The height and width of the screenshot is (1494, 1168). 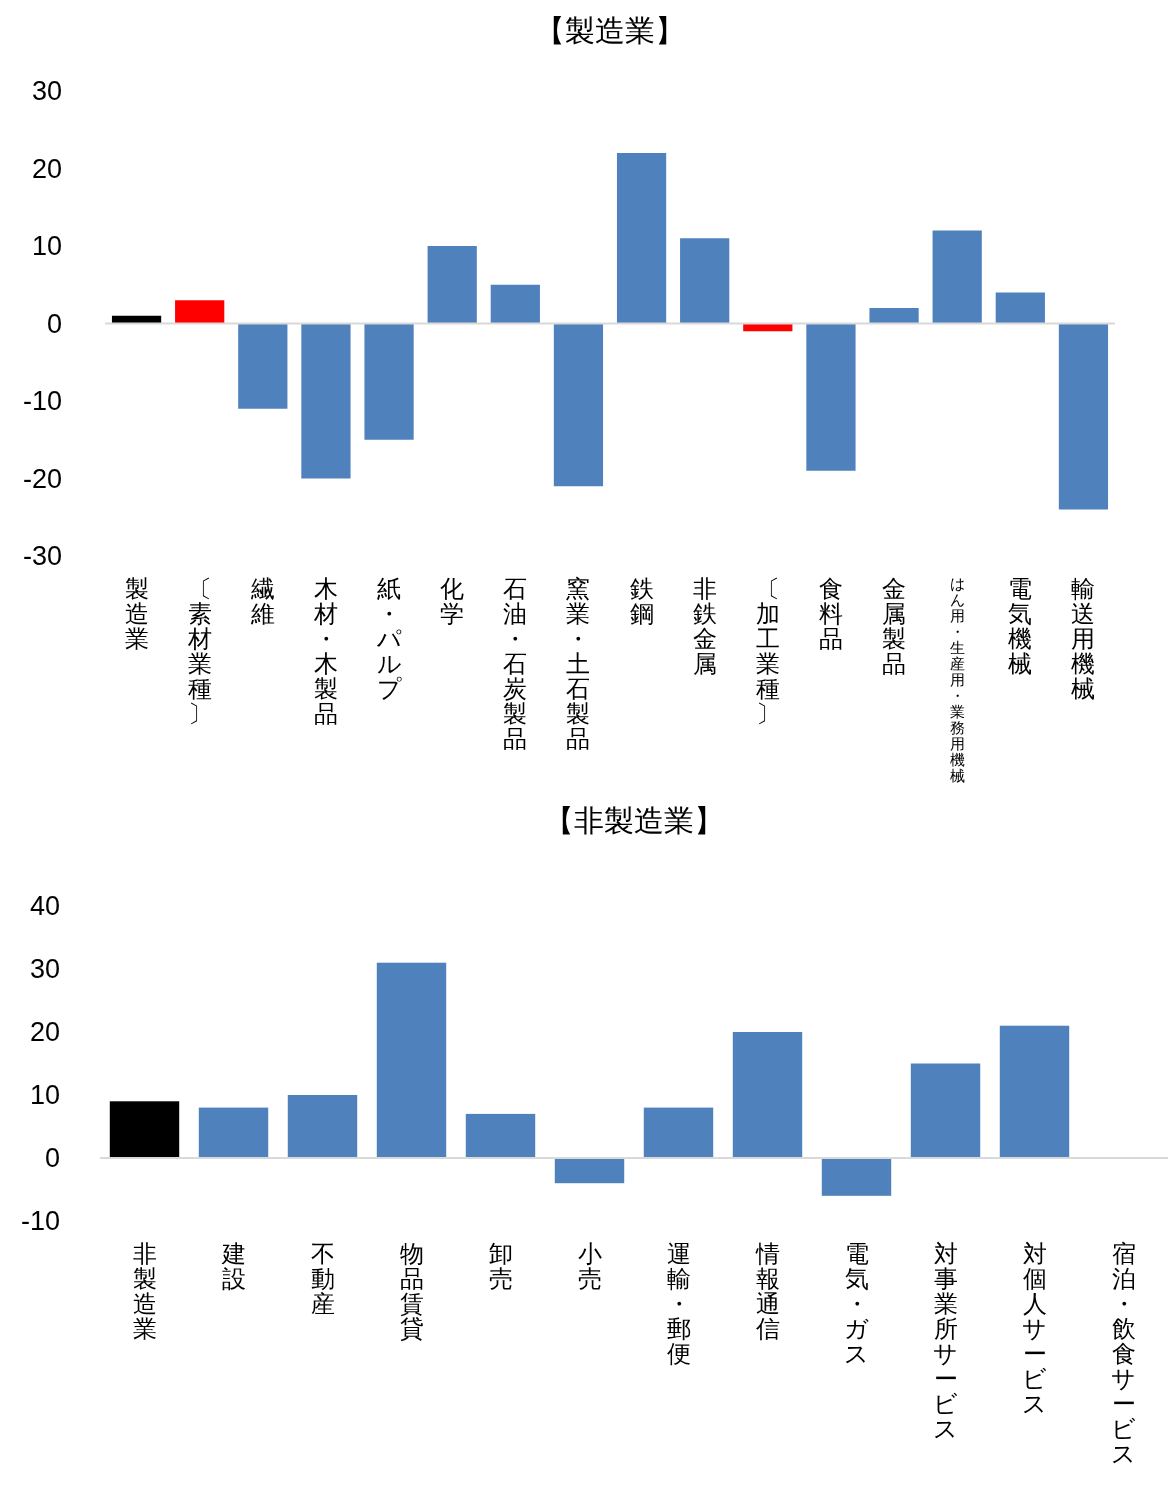 I want to click on x-tick-label: 対事業所サービス, so click(x=945, y=1341).